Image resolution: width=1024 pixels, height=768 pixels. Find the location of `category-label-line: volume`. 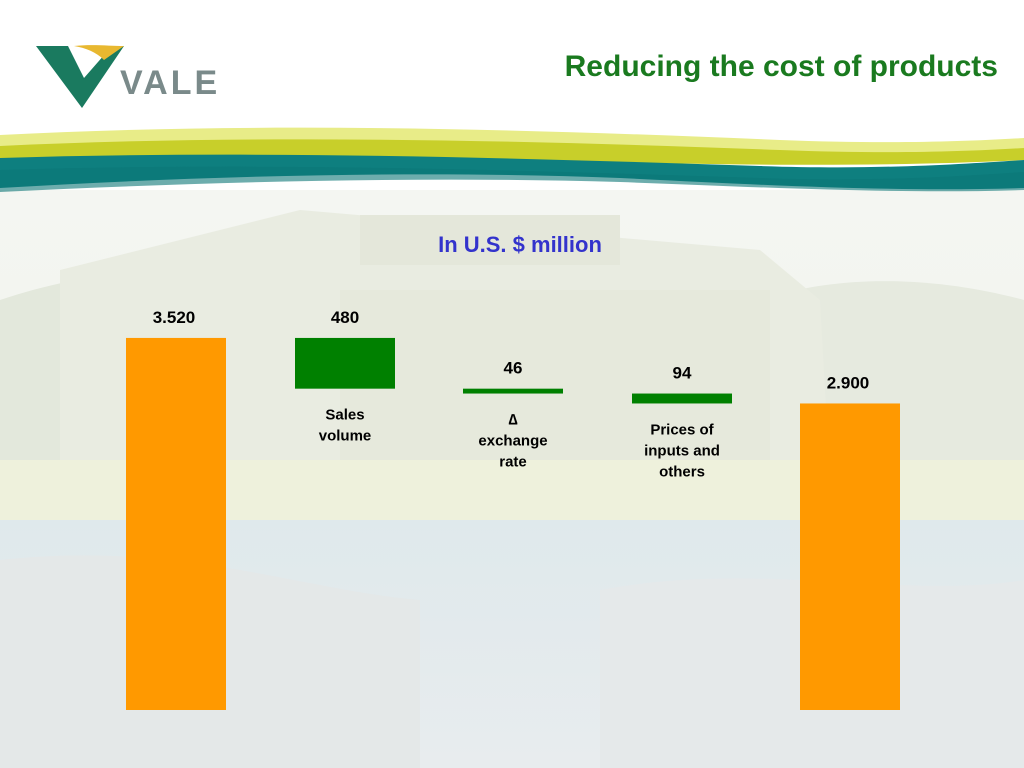

category-label-line: volume is located at coordinates (345, 436).